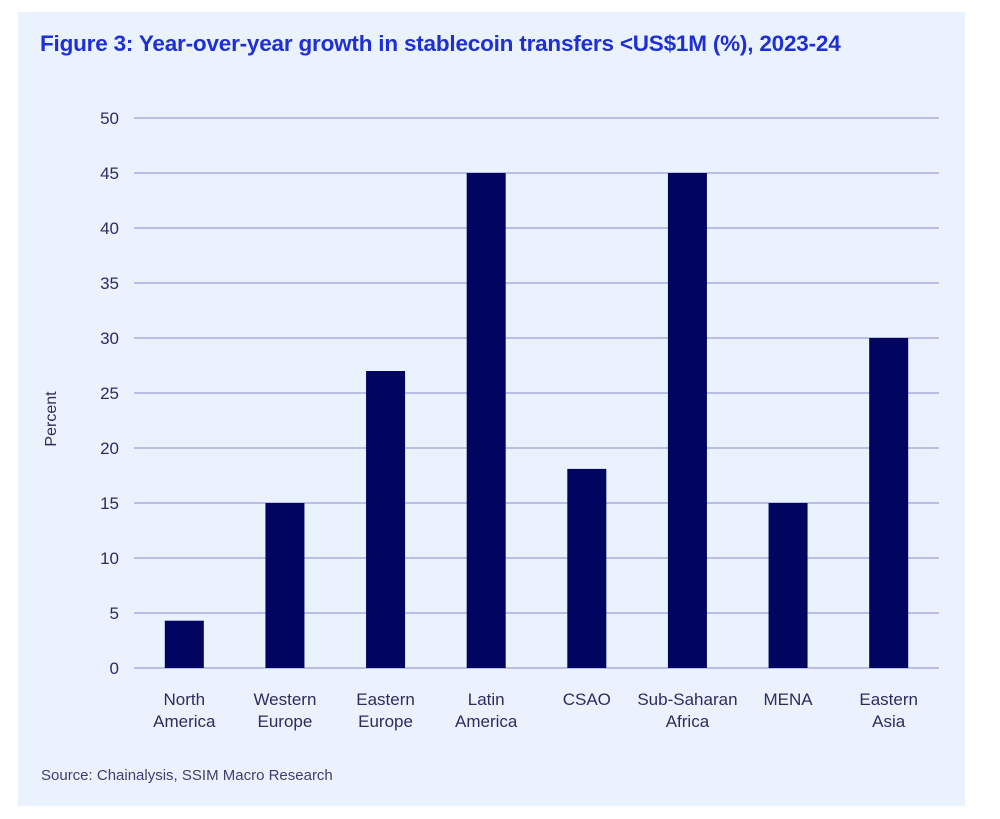 The height and width of the screenshot is (819, 1000). Describe the element at coordinates (285, 585) in the screenshot. I see `bar-western-europe` at that location.